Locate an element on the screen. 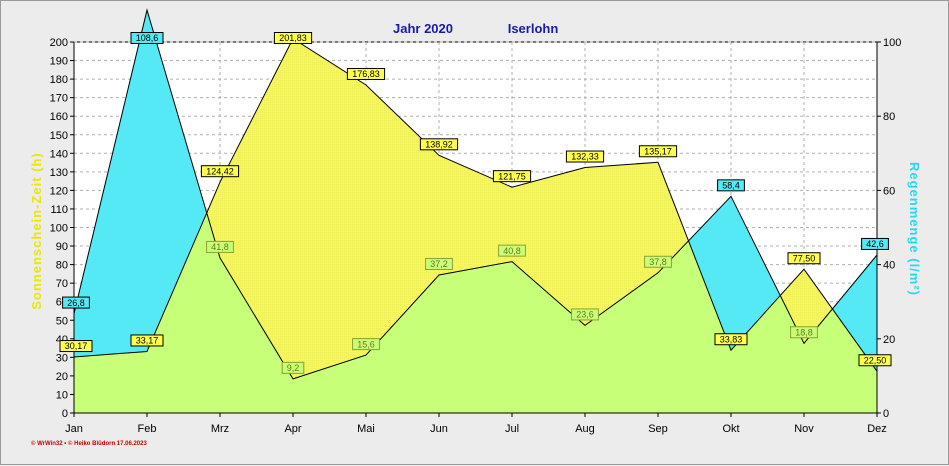 The image size is (949, 466). rain-data-label: 37,2 is located at coordinates (439, 263).